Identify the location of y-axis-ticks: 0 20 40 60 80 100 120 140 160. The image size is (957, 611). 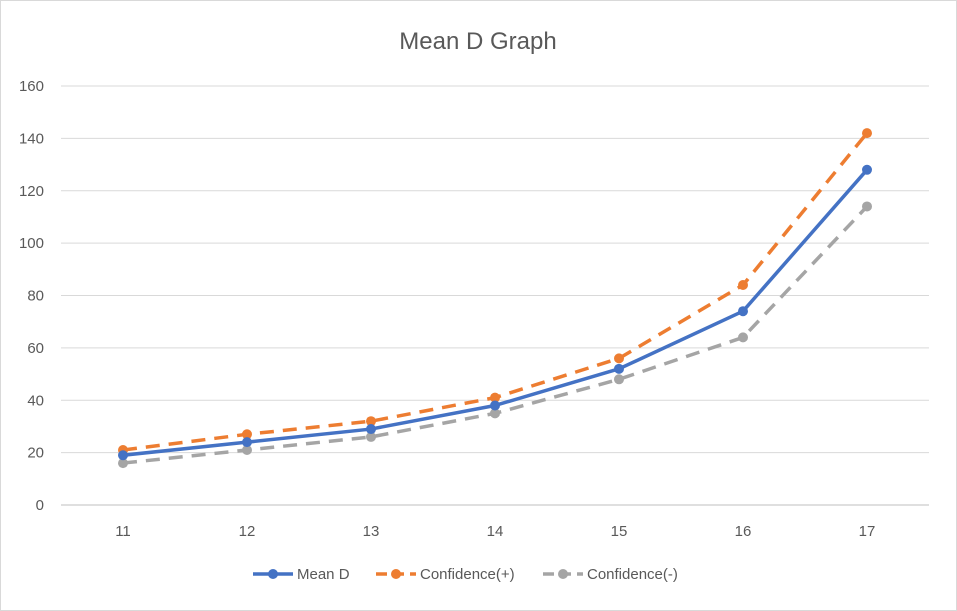
(31, 296).